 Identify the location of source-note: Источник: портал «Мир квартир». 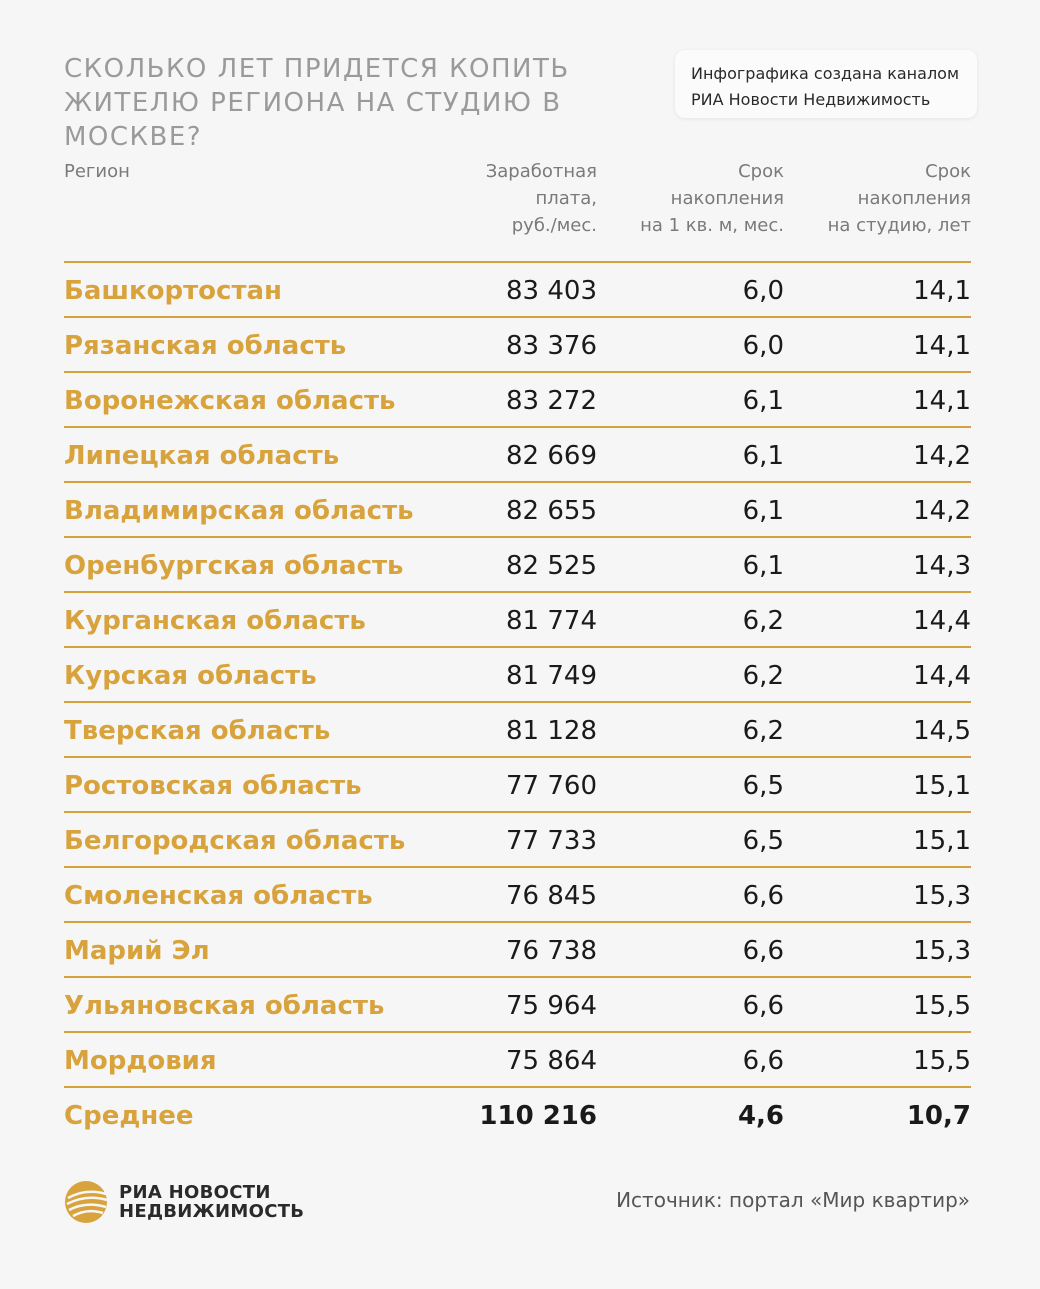
(793, 1200).